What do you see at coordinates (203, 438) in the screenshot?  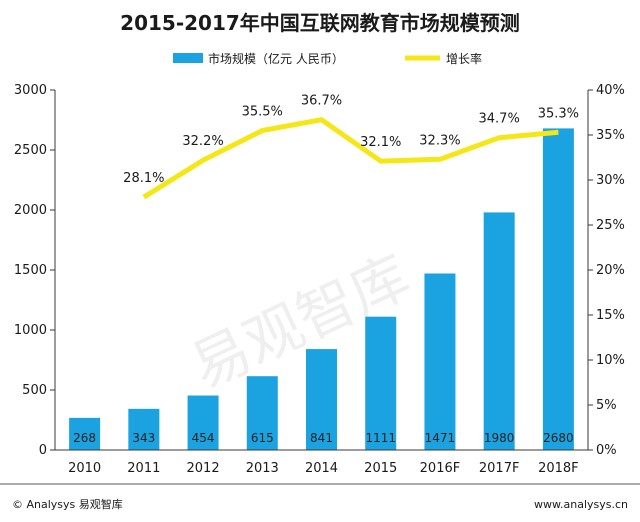 I see `bar-value-label: 454` at bounding box center [203, 438].